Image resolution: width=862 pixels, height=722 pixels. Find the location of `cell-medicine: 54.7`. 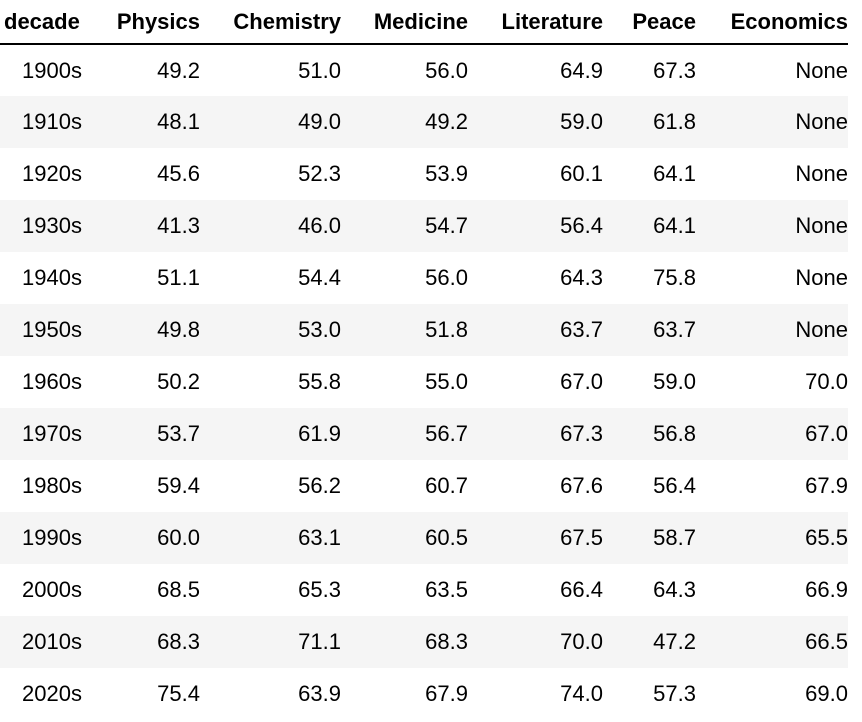

cell-medicine: 54.7 is located at coordinates (404, 226).